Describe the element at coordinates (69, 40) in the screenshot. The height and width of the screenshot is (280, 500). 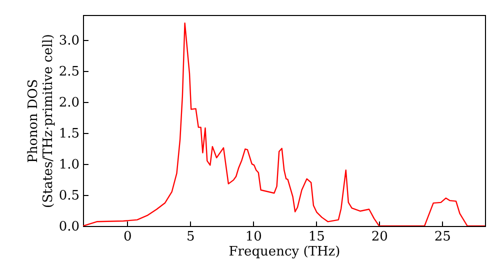
I see `y-tick-label: 3.0` at that location.